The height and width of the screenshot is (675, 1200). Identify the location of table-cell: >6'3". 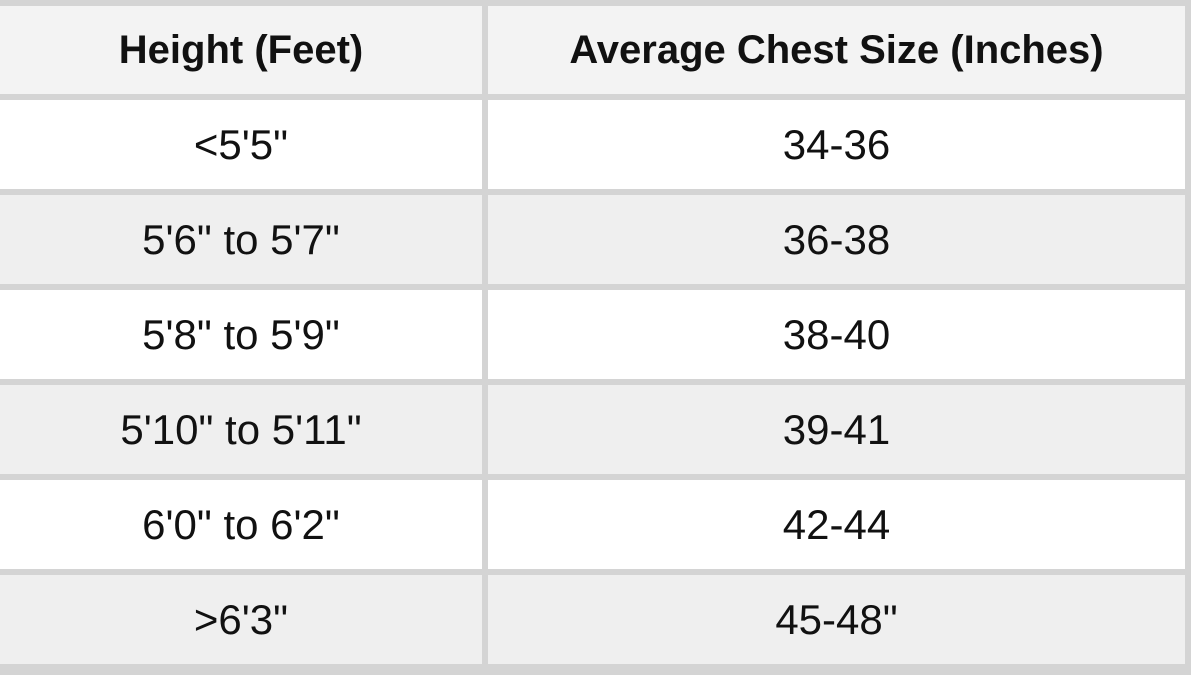
(241, 619).